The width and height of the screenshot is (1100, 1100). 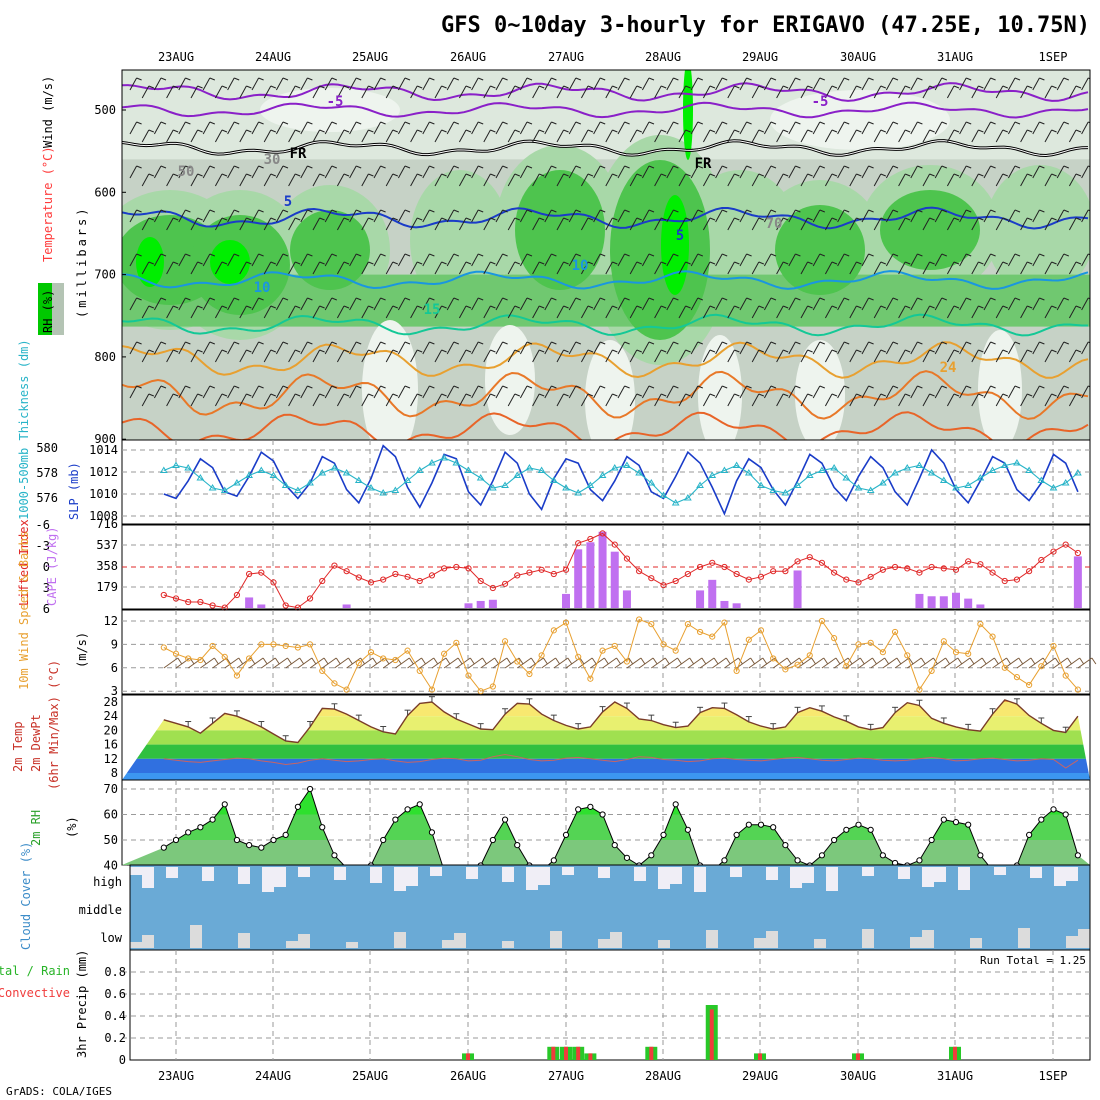 I want to click on date-label-bottom: 30AUG, so click(x=858, y=1076).